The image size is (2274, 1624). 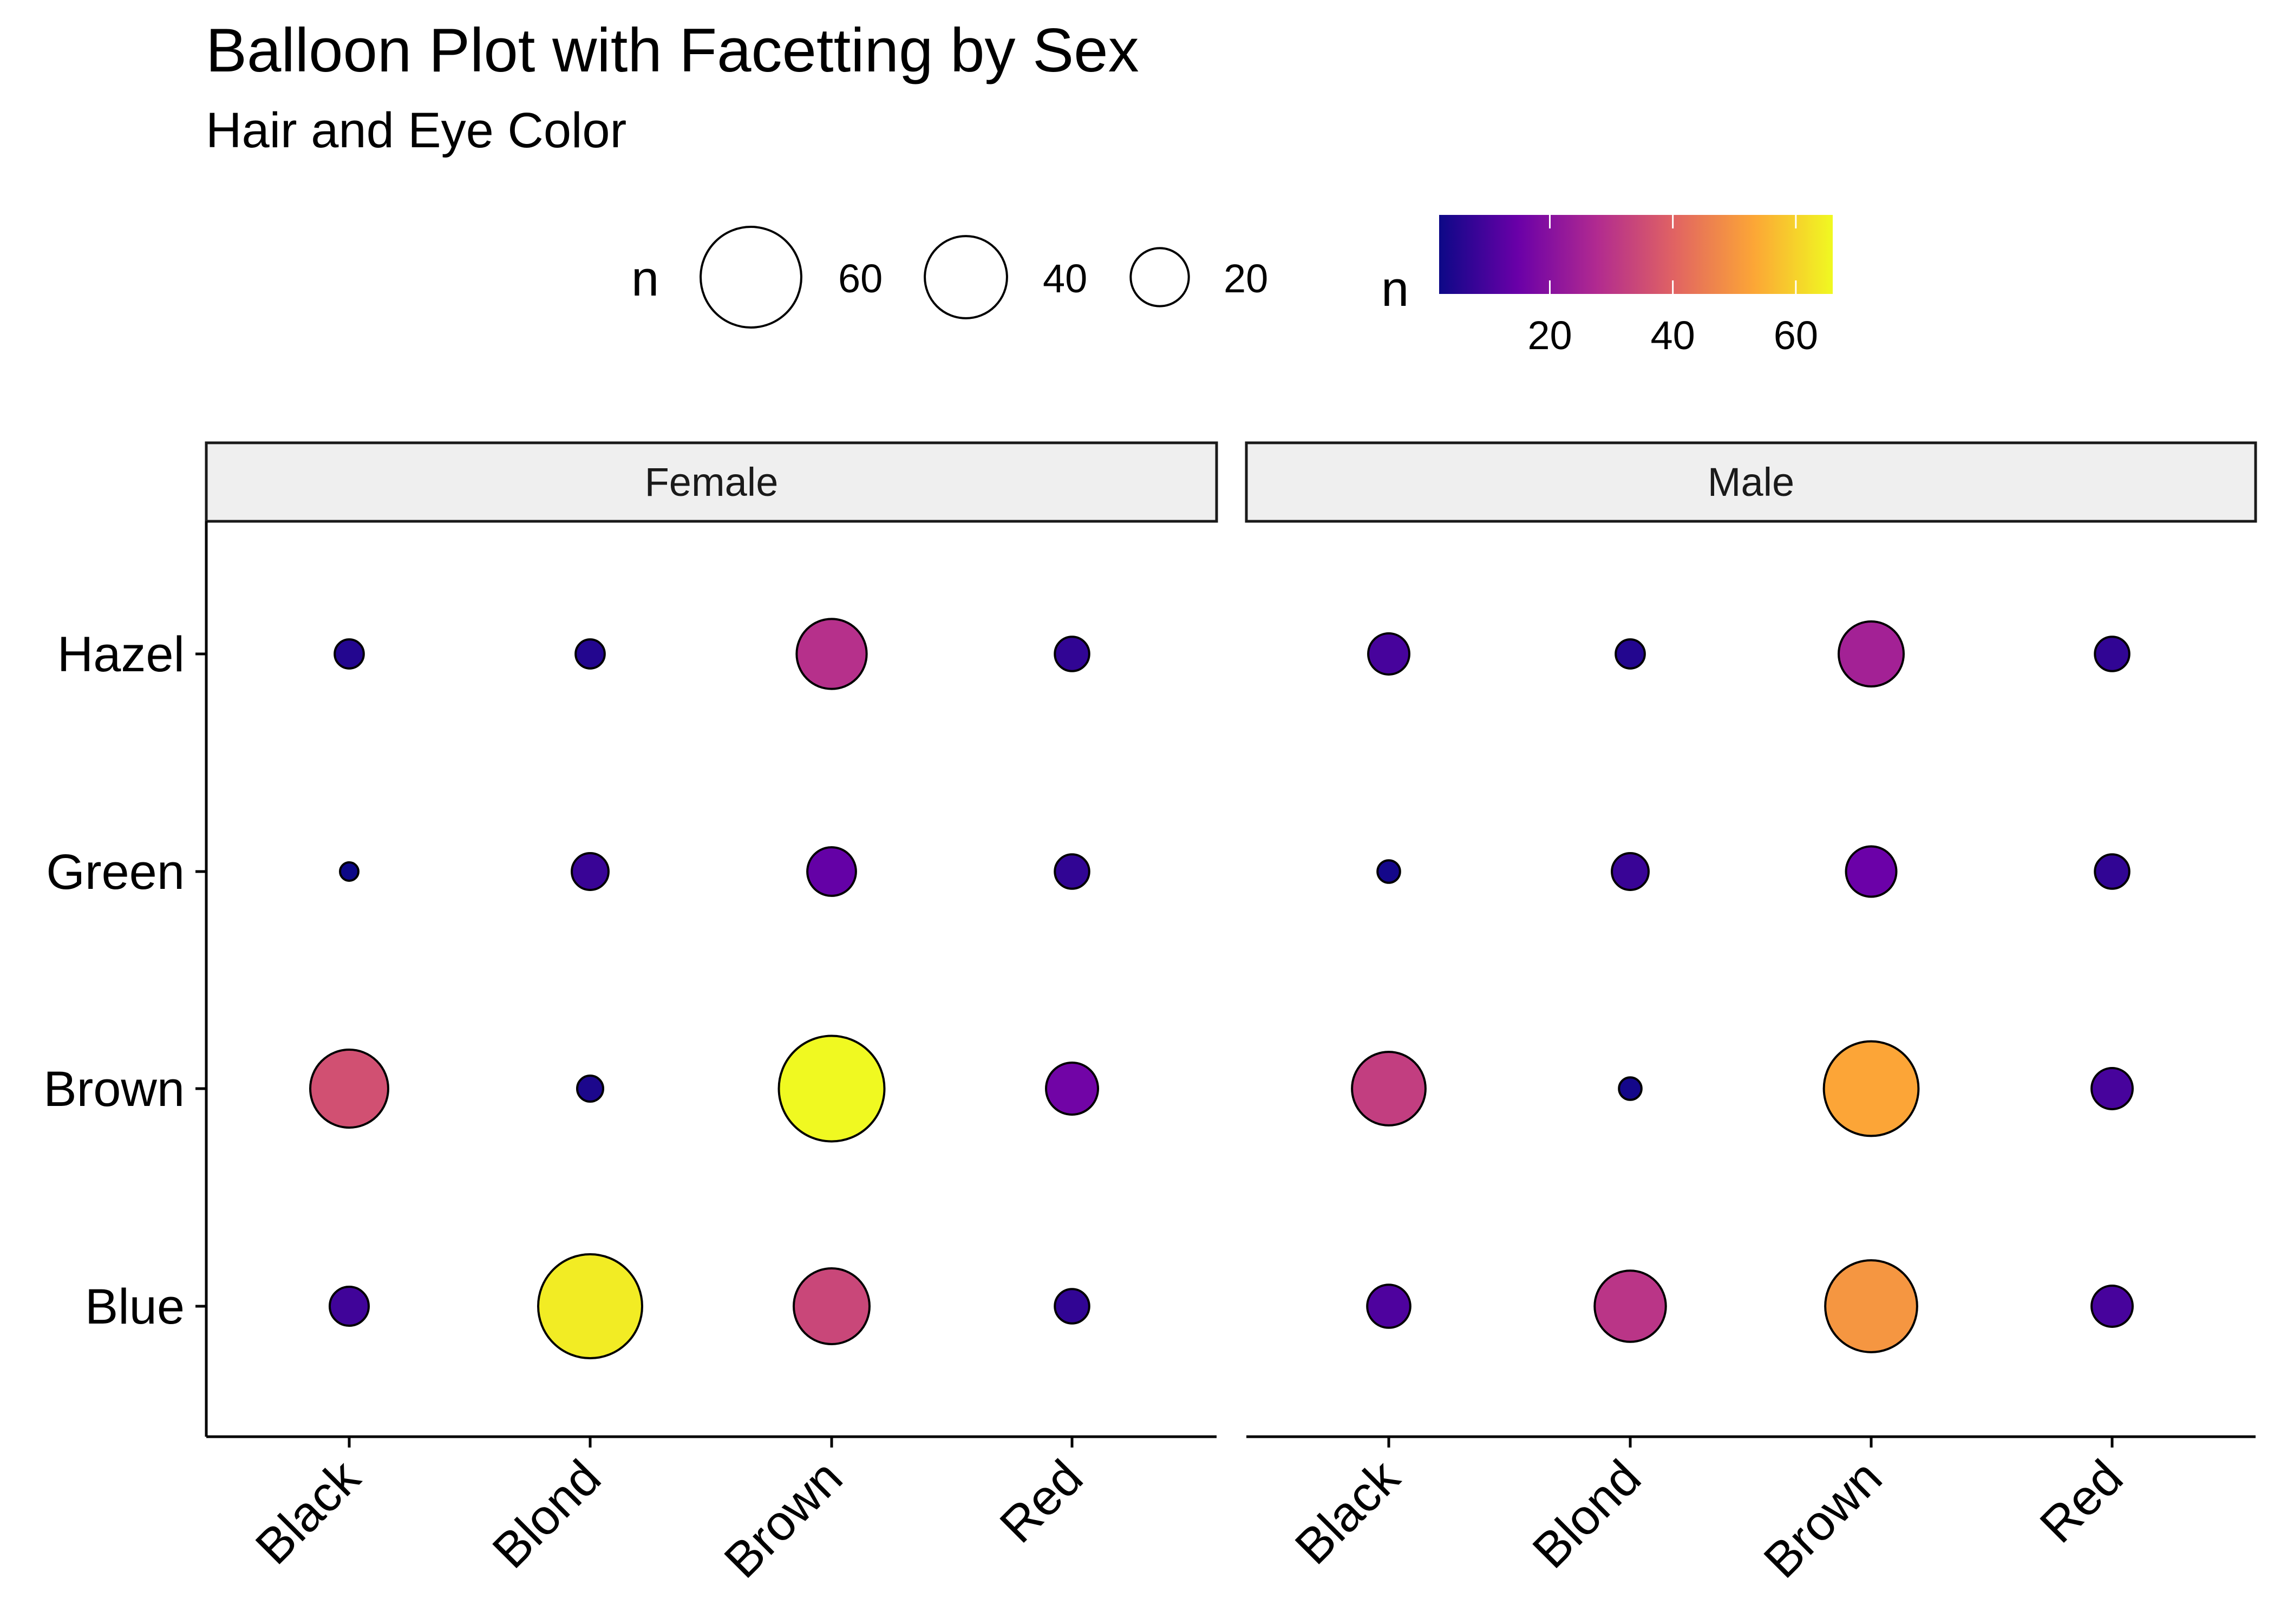 What do you see at coordinates (1395, 289) in the screenshot?
I see `color-legend-title: n` at bounding box center [1395, 289].